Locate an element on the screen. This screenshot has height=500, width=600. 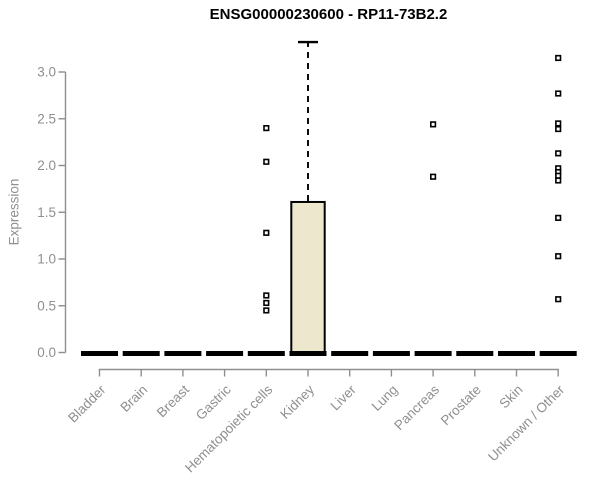
y-tick-label: 0.0 is located at coordinates (46, 352).